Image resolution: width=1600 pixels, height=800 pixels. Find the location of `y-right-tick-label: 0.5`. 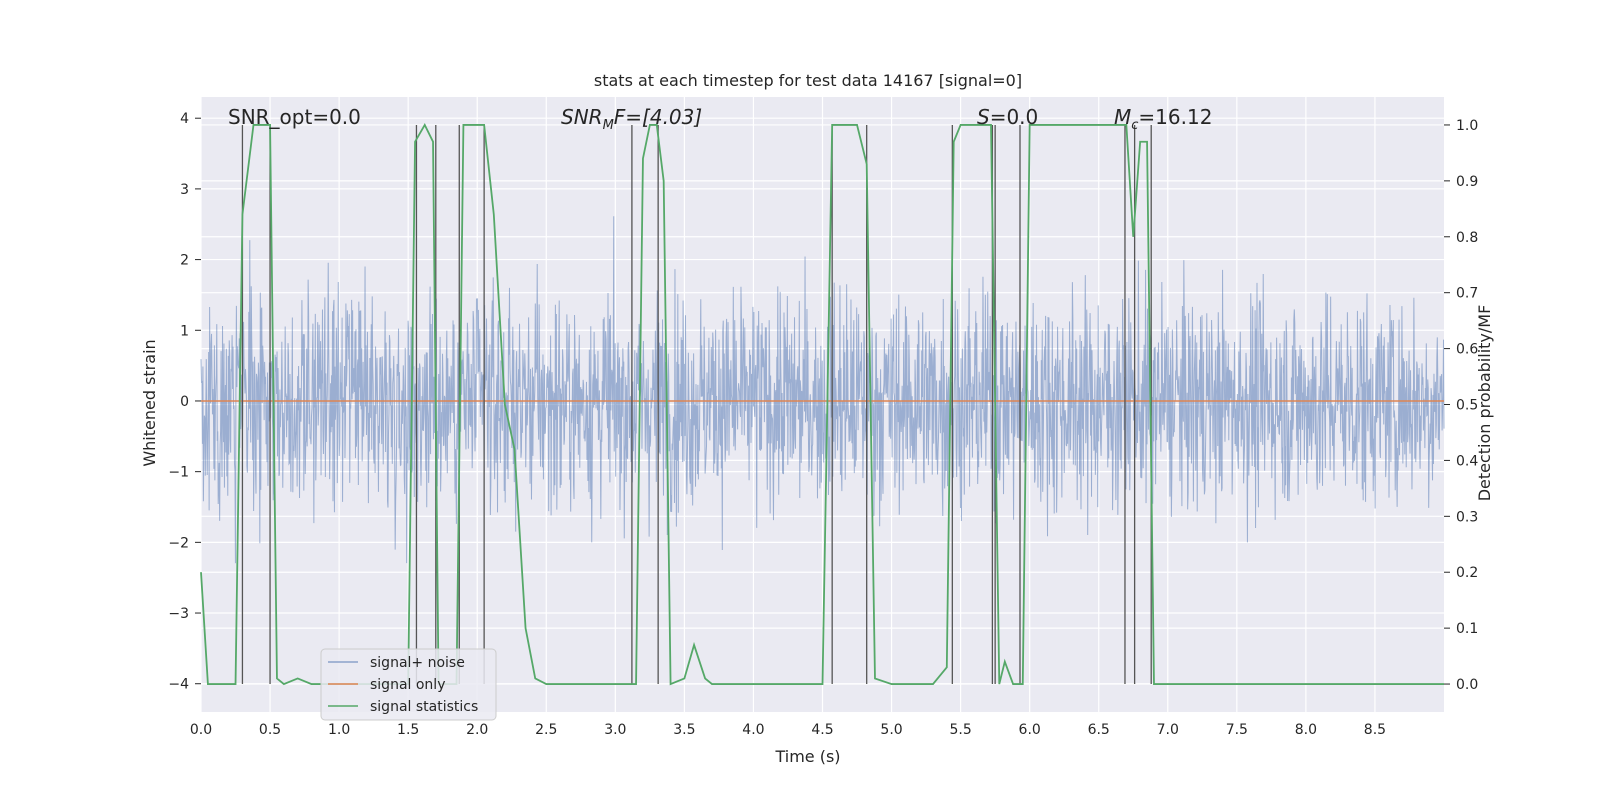

y-right-tick-label: 0.5 is located at coordinates (1467, 406).